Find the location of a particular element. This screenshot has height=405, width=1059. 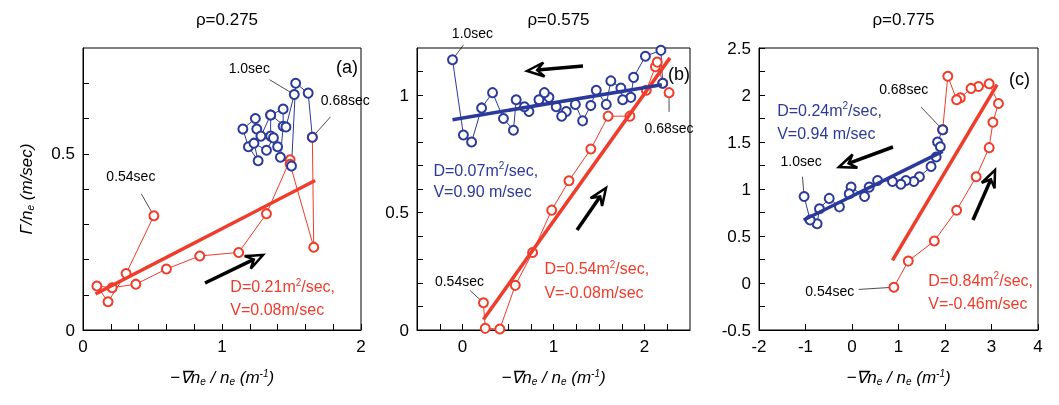

annotation: (a) is located at coordinates (347, 67).